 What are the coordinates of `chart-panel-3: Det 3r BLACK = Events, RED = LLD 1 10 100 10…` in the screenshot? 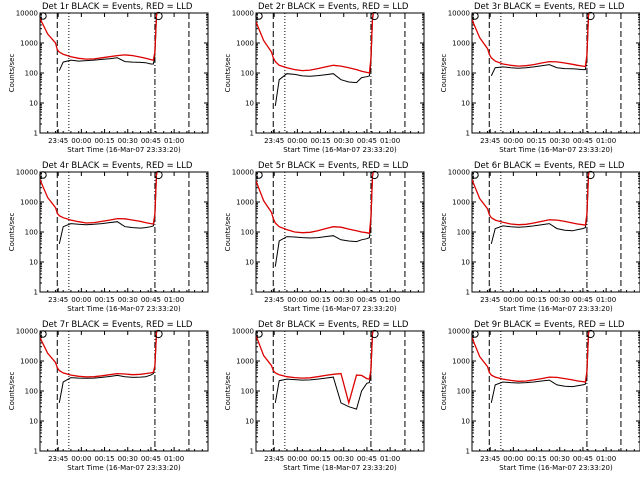 It's located at (540, 78).